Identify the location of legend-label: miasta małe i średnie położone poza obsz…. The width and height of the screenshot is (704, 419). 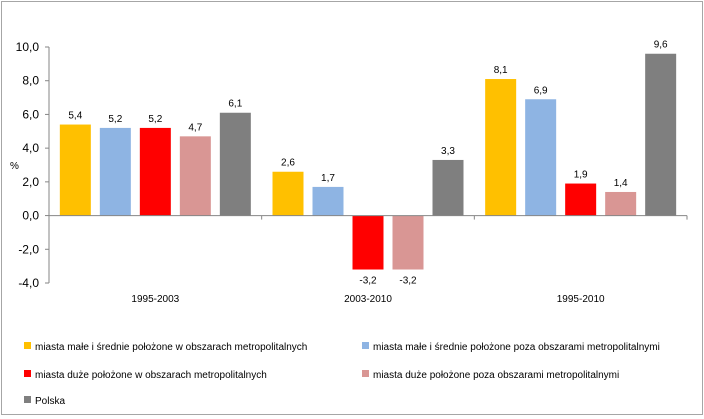
(516, 347).